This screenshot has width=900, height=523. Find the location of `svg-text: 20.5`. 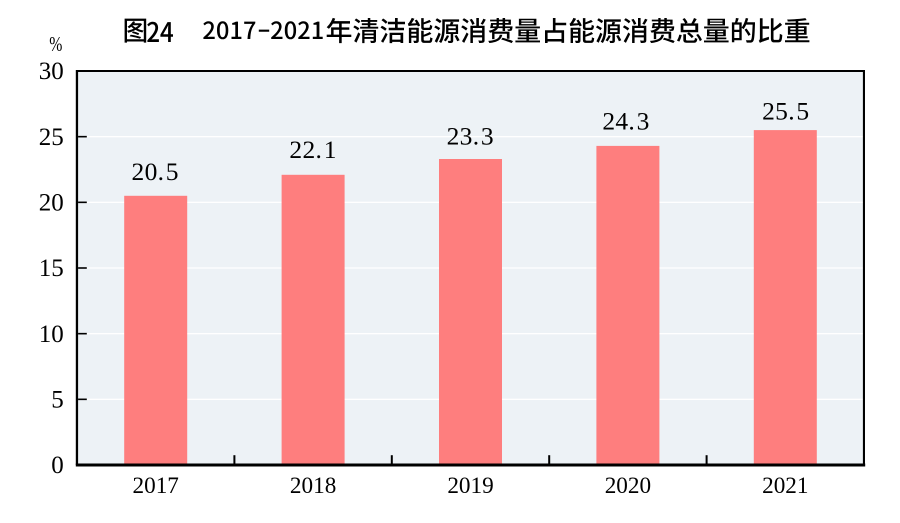

svg-text: 20.5 is located at coordinates (155, 171).